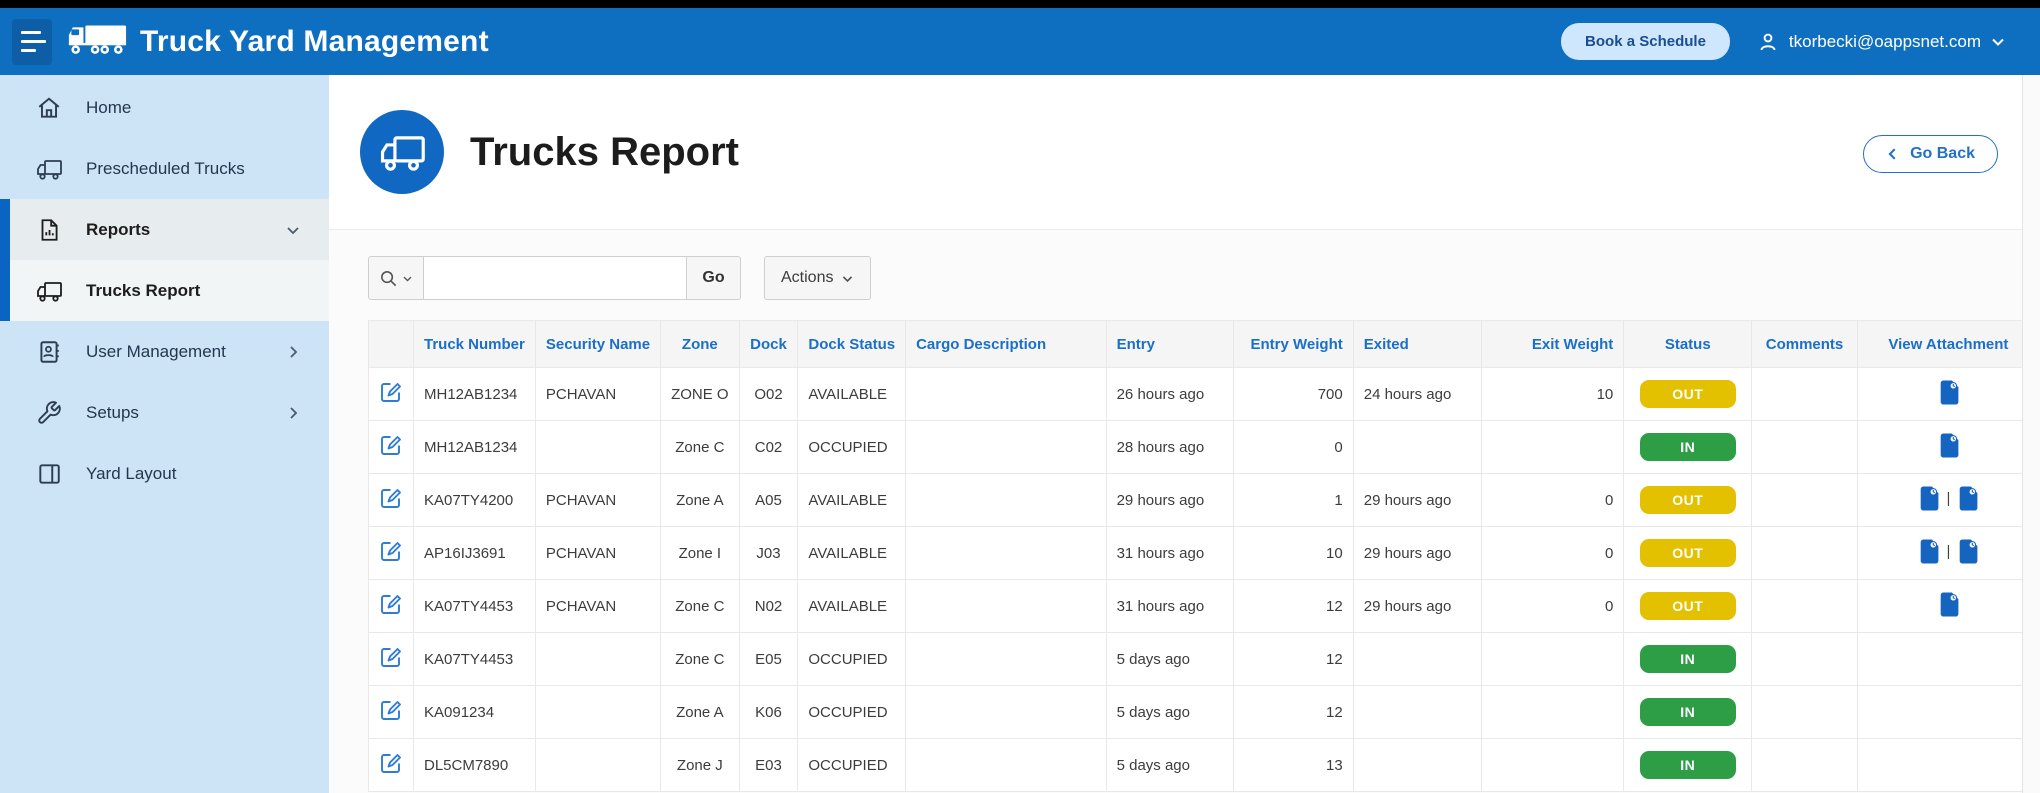  What do you see at coordinates (1293, 765) in the screenshot?
I see `cell-entry-weight: 13` at bounding box center [1293, 765].